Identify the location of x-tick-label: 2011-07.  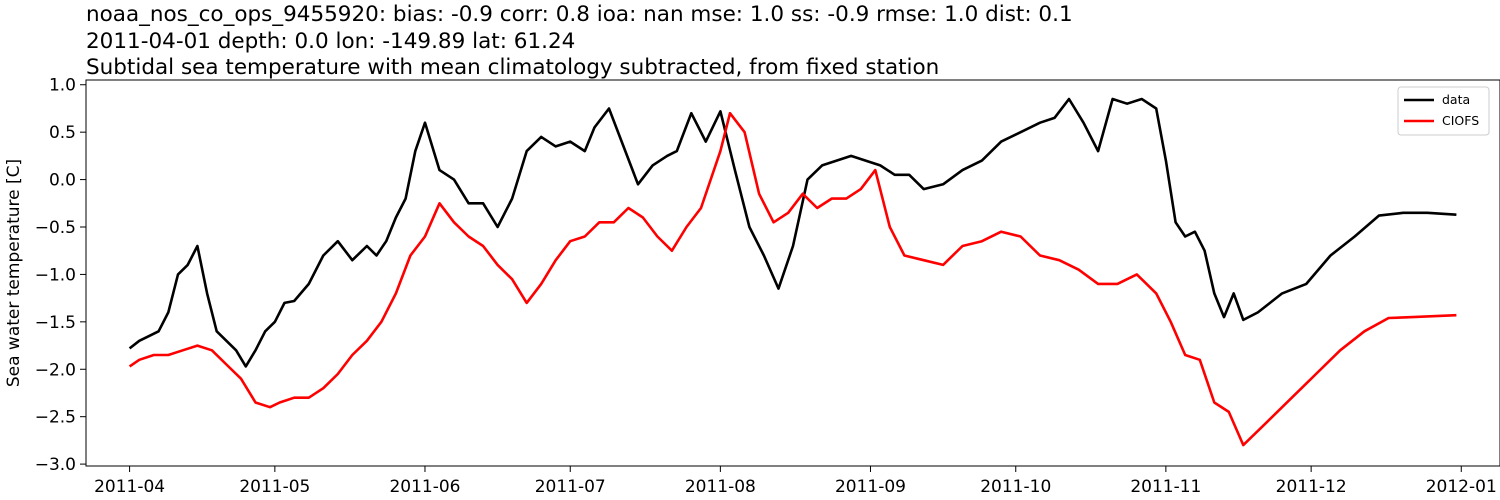
(570, 487).